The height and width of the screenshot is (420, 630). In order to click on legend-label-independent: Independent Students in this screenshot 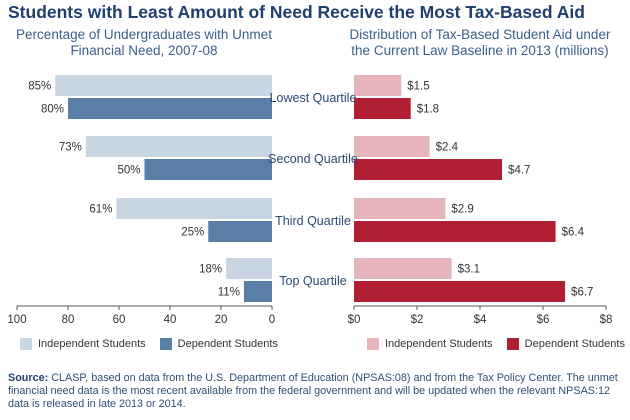, I will do `click(92, 344)`.